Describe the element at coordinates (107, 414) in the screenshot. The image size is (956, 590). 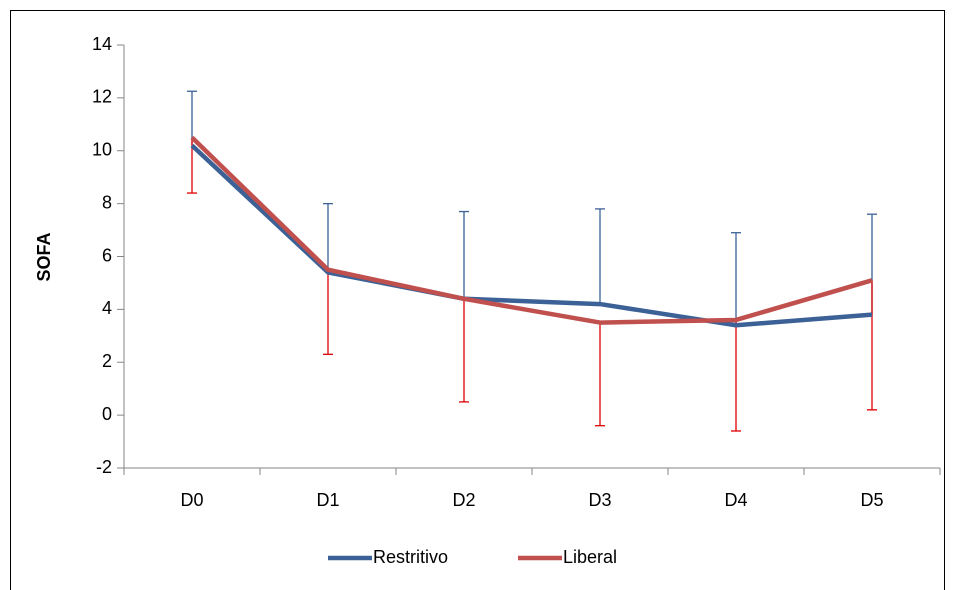
I see `y-tick-label: 0` at that location.